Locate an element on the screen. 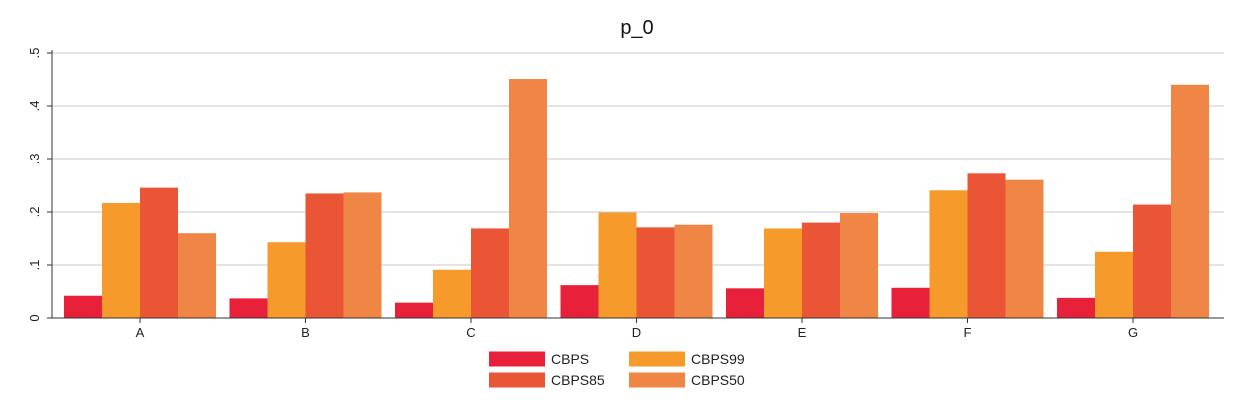 The image size is (1239, 413). x-tick-label: F is located at coordinates (968, 332).